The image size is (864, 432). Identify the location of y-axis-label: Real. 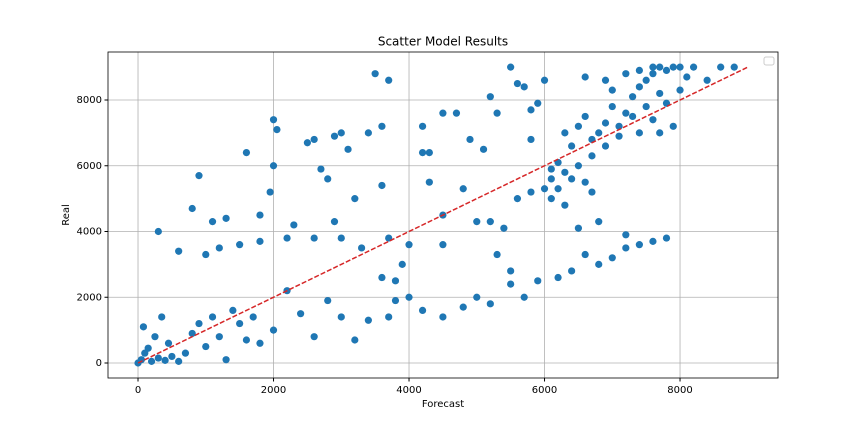
(66, 215).